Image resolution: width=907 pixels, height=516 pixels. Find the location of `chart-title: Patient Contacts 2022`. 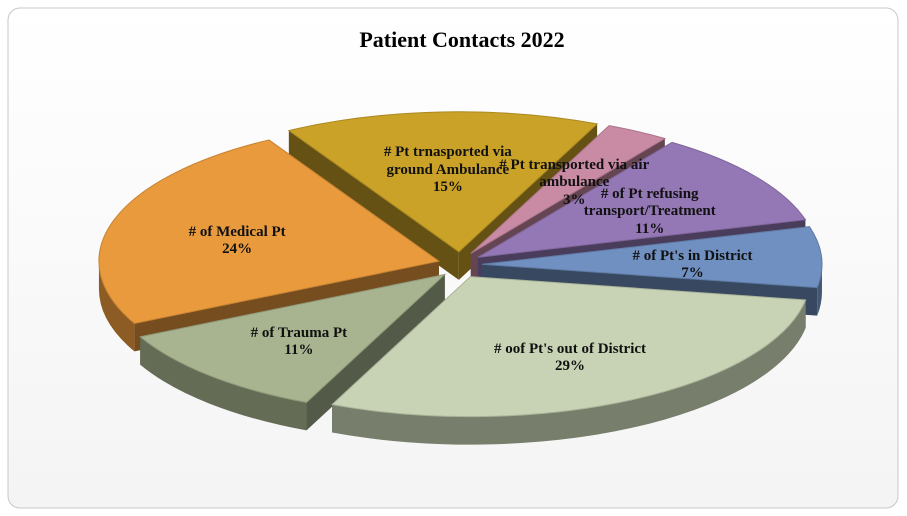

chart-title: Patient Contacts 2022 is located at coordinates (461, 39).